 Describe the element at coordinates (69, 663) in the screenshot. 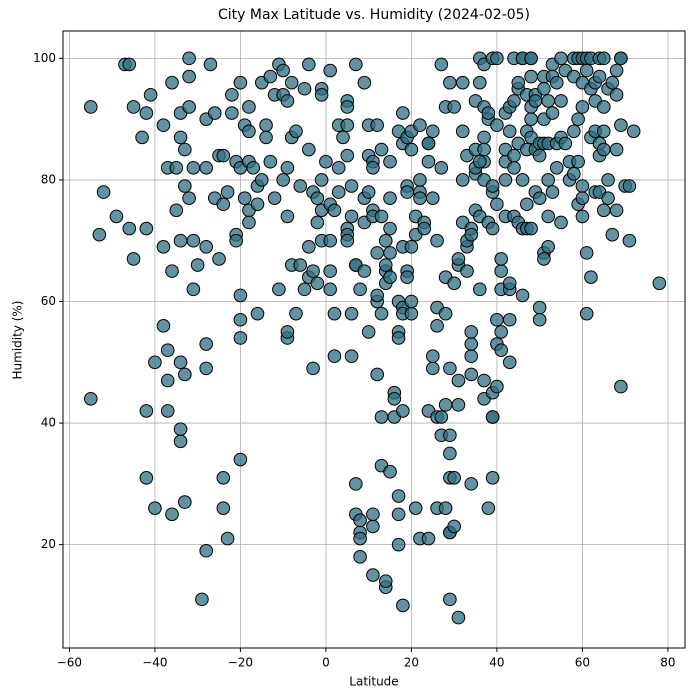

I see `x-tick-label: −60` at that location.